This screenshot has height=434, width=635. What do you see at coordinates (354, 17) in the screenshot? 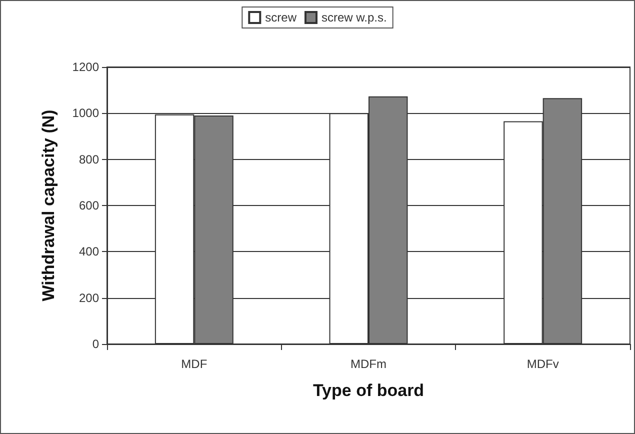
I see `legend-label: screw w.p.s.` at bounding box center [354, 17].